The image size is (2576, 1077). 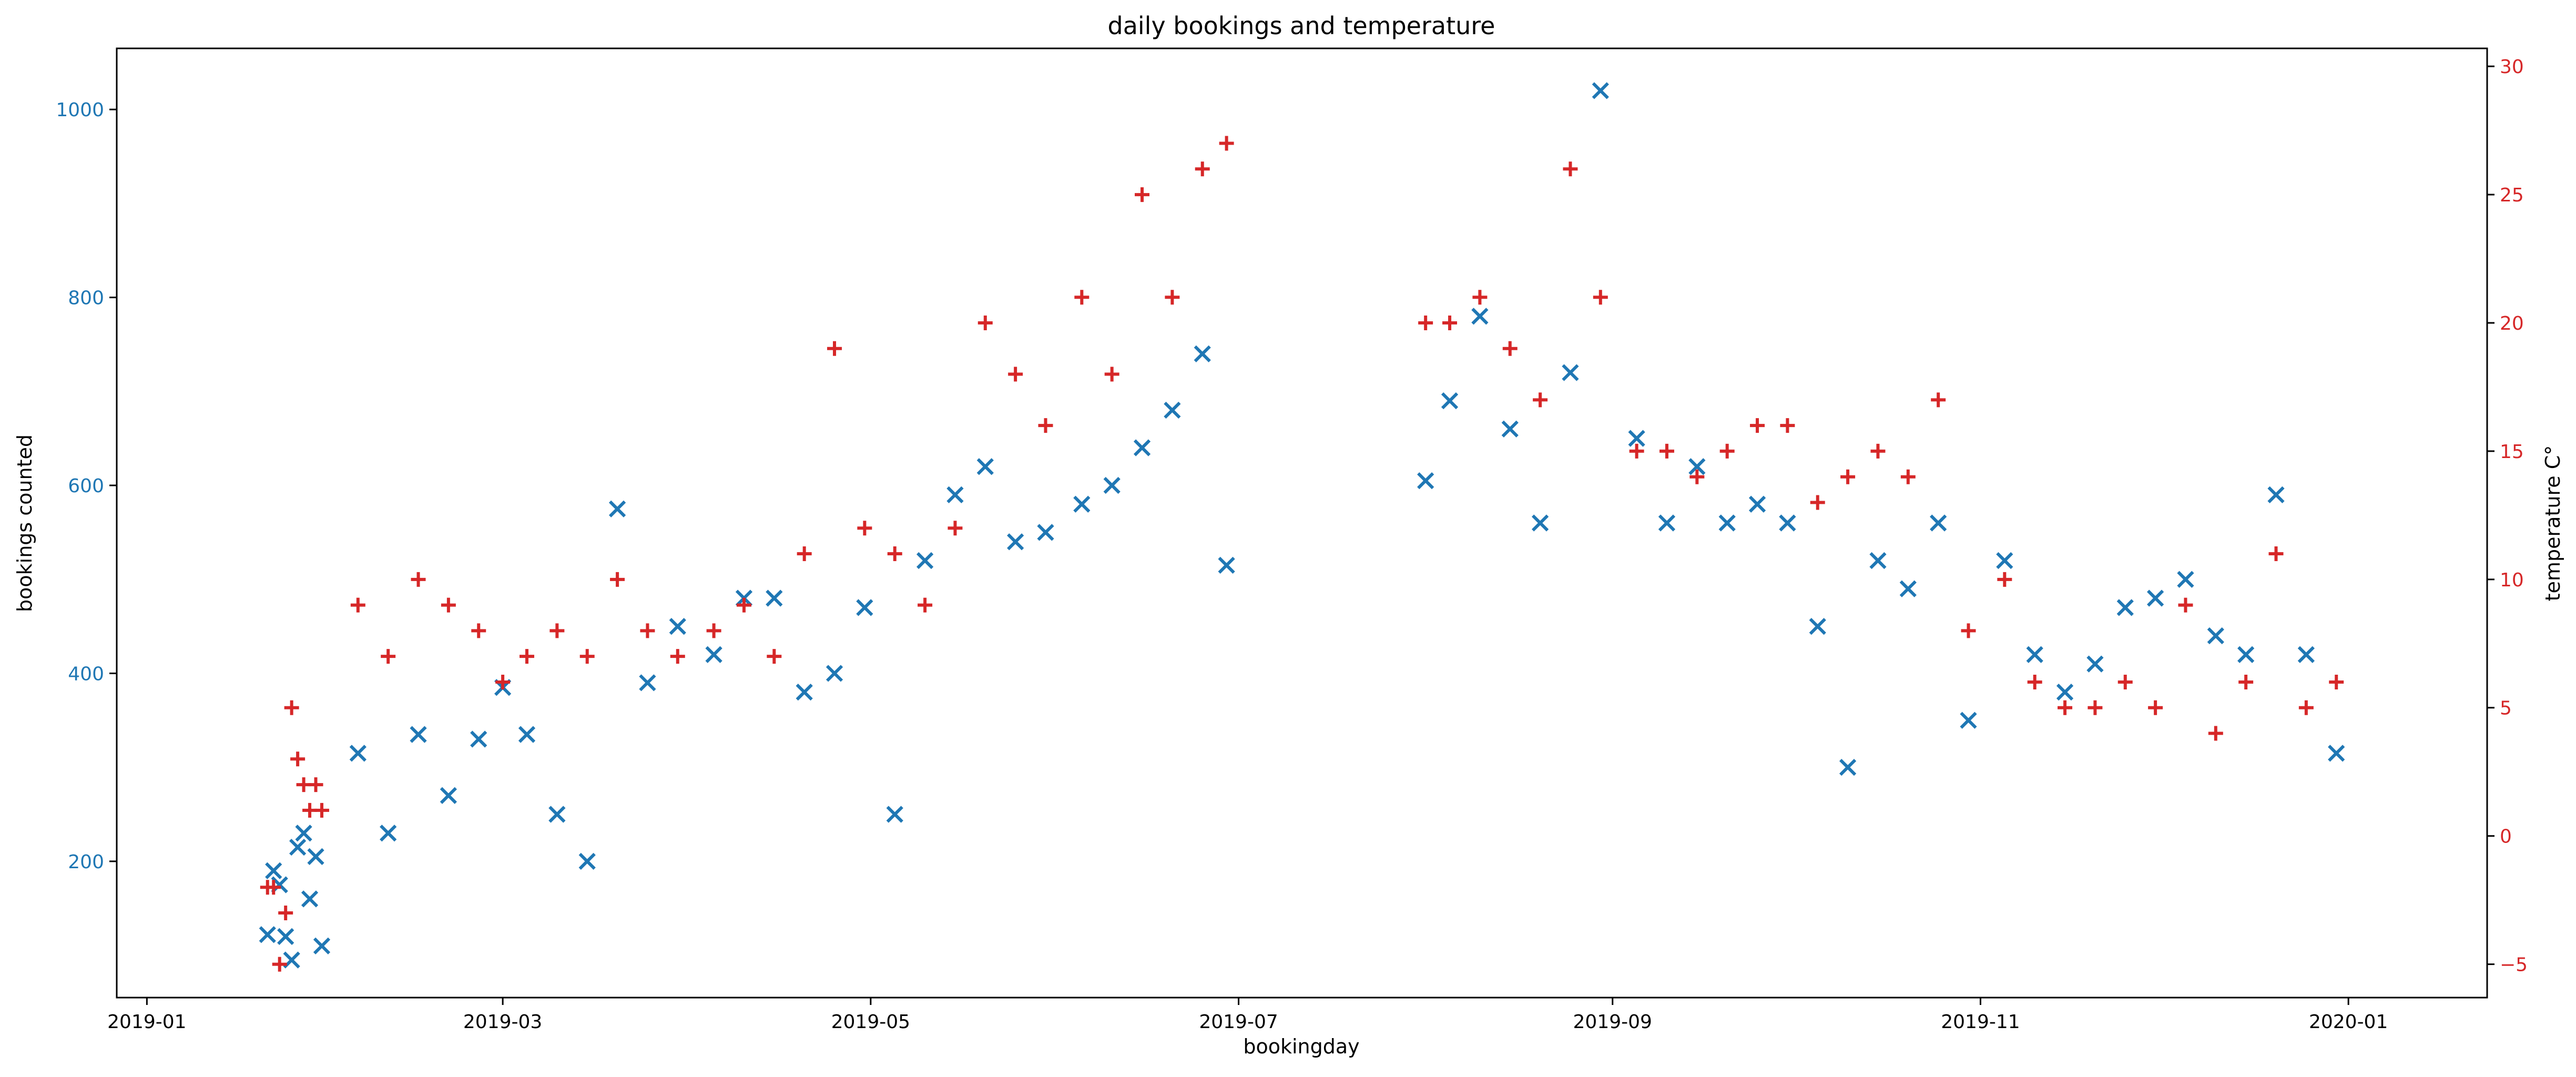 What do you see at coordinates (146, 1022) in the screenshot?
I see `x-tick-label: 2019-01` at bounding box center [146, 1022].